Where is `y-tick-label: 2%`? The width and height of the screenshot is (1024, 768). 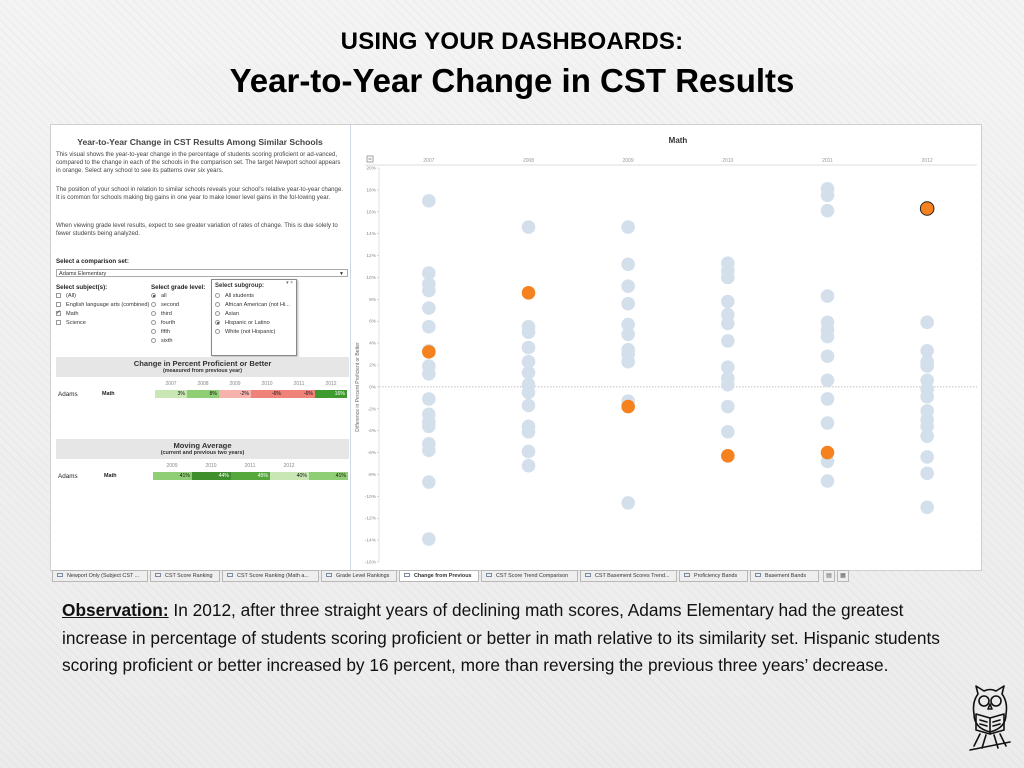 y-tick-label: 2% is located at coordinates (373, 366).